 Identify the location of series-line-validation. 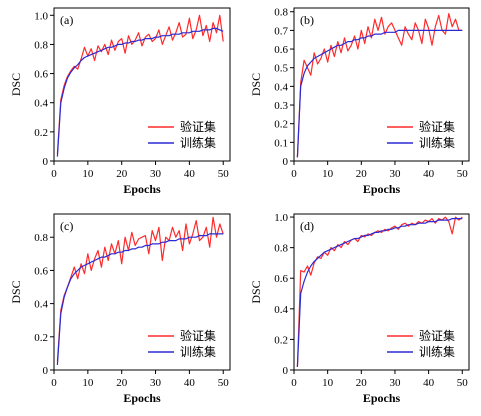
(140, 289).